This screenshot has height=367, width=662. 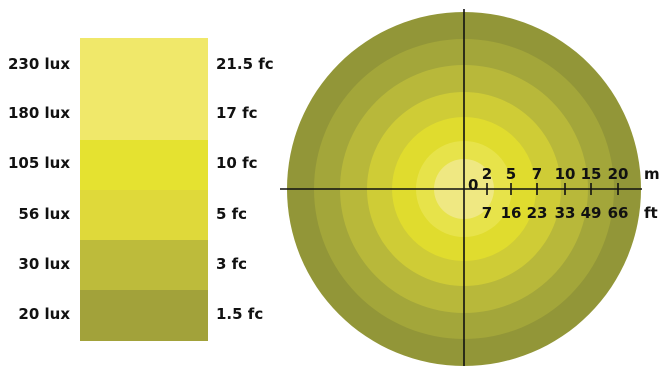 I want to click on legend-swatch-230-lux, so click(x=144, y=89).